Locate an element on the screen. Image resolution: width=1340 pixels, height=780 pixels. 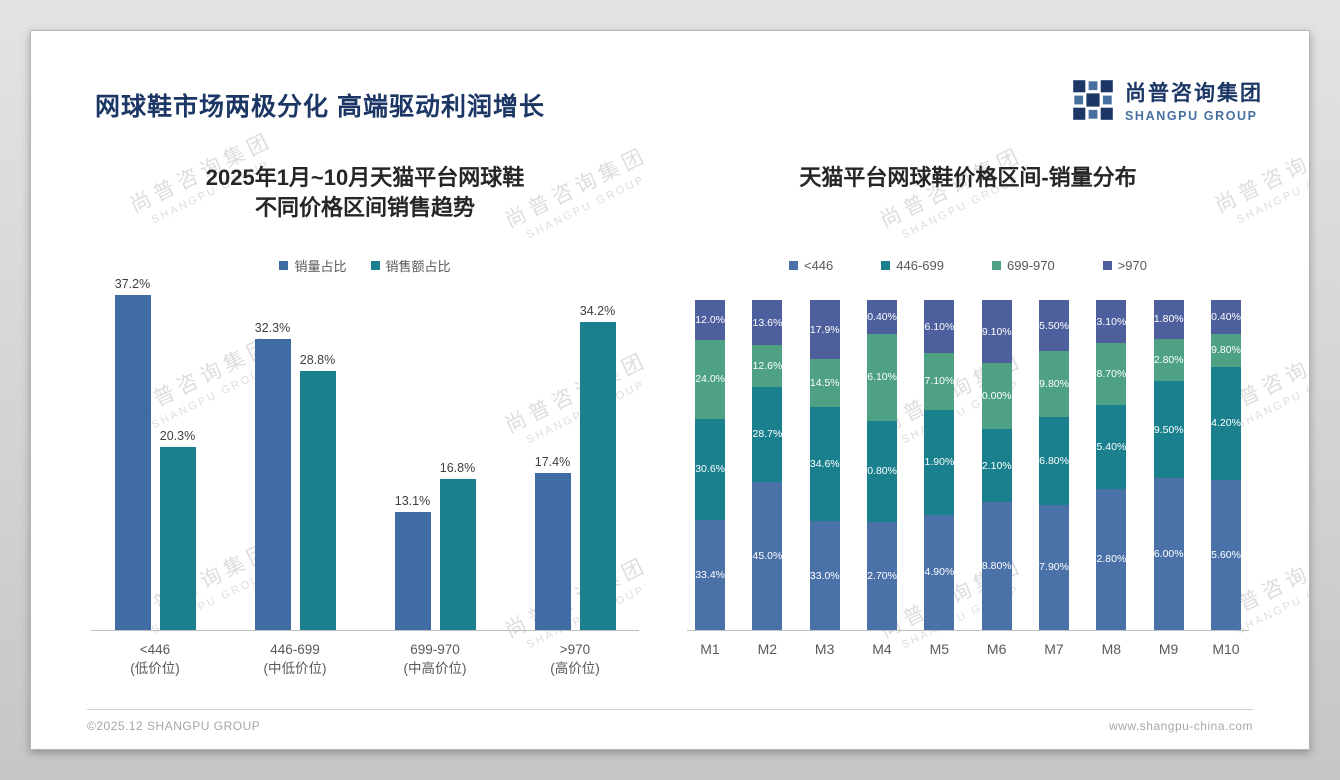
bar-segment: 37.90% is located at coordinates (1053, 567).